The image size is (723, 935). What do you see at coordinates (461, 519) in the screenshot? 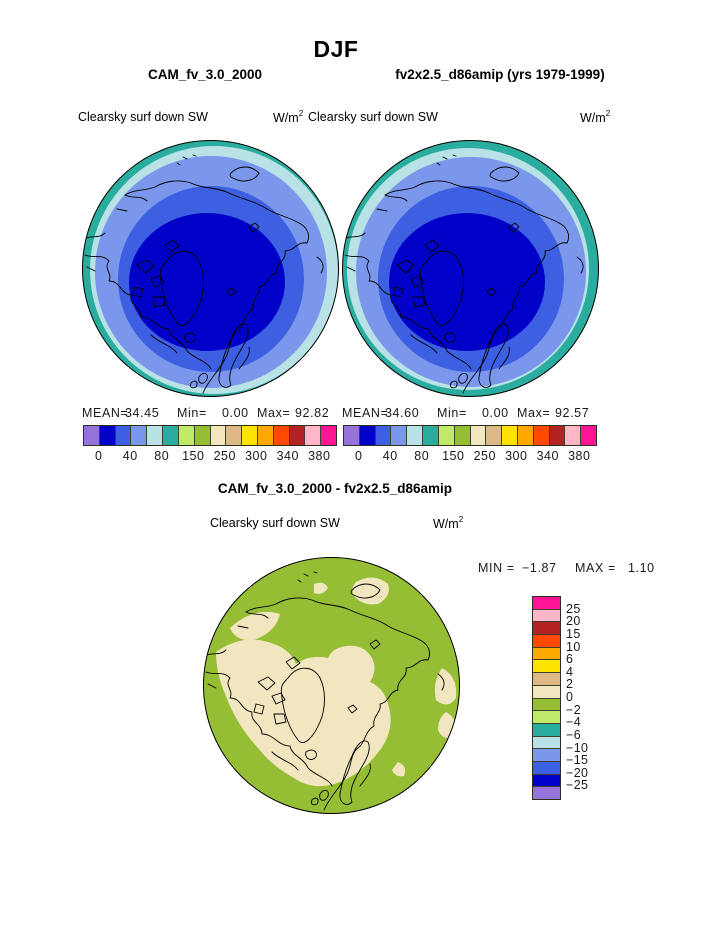
I see `diff-units-exponent: 2` at bounding box center [461, 519].